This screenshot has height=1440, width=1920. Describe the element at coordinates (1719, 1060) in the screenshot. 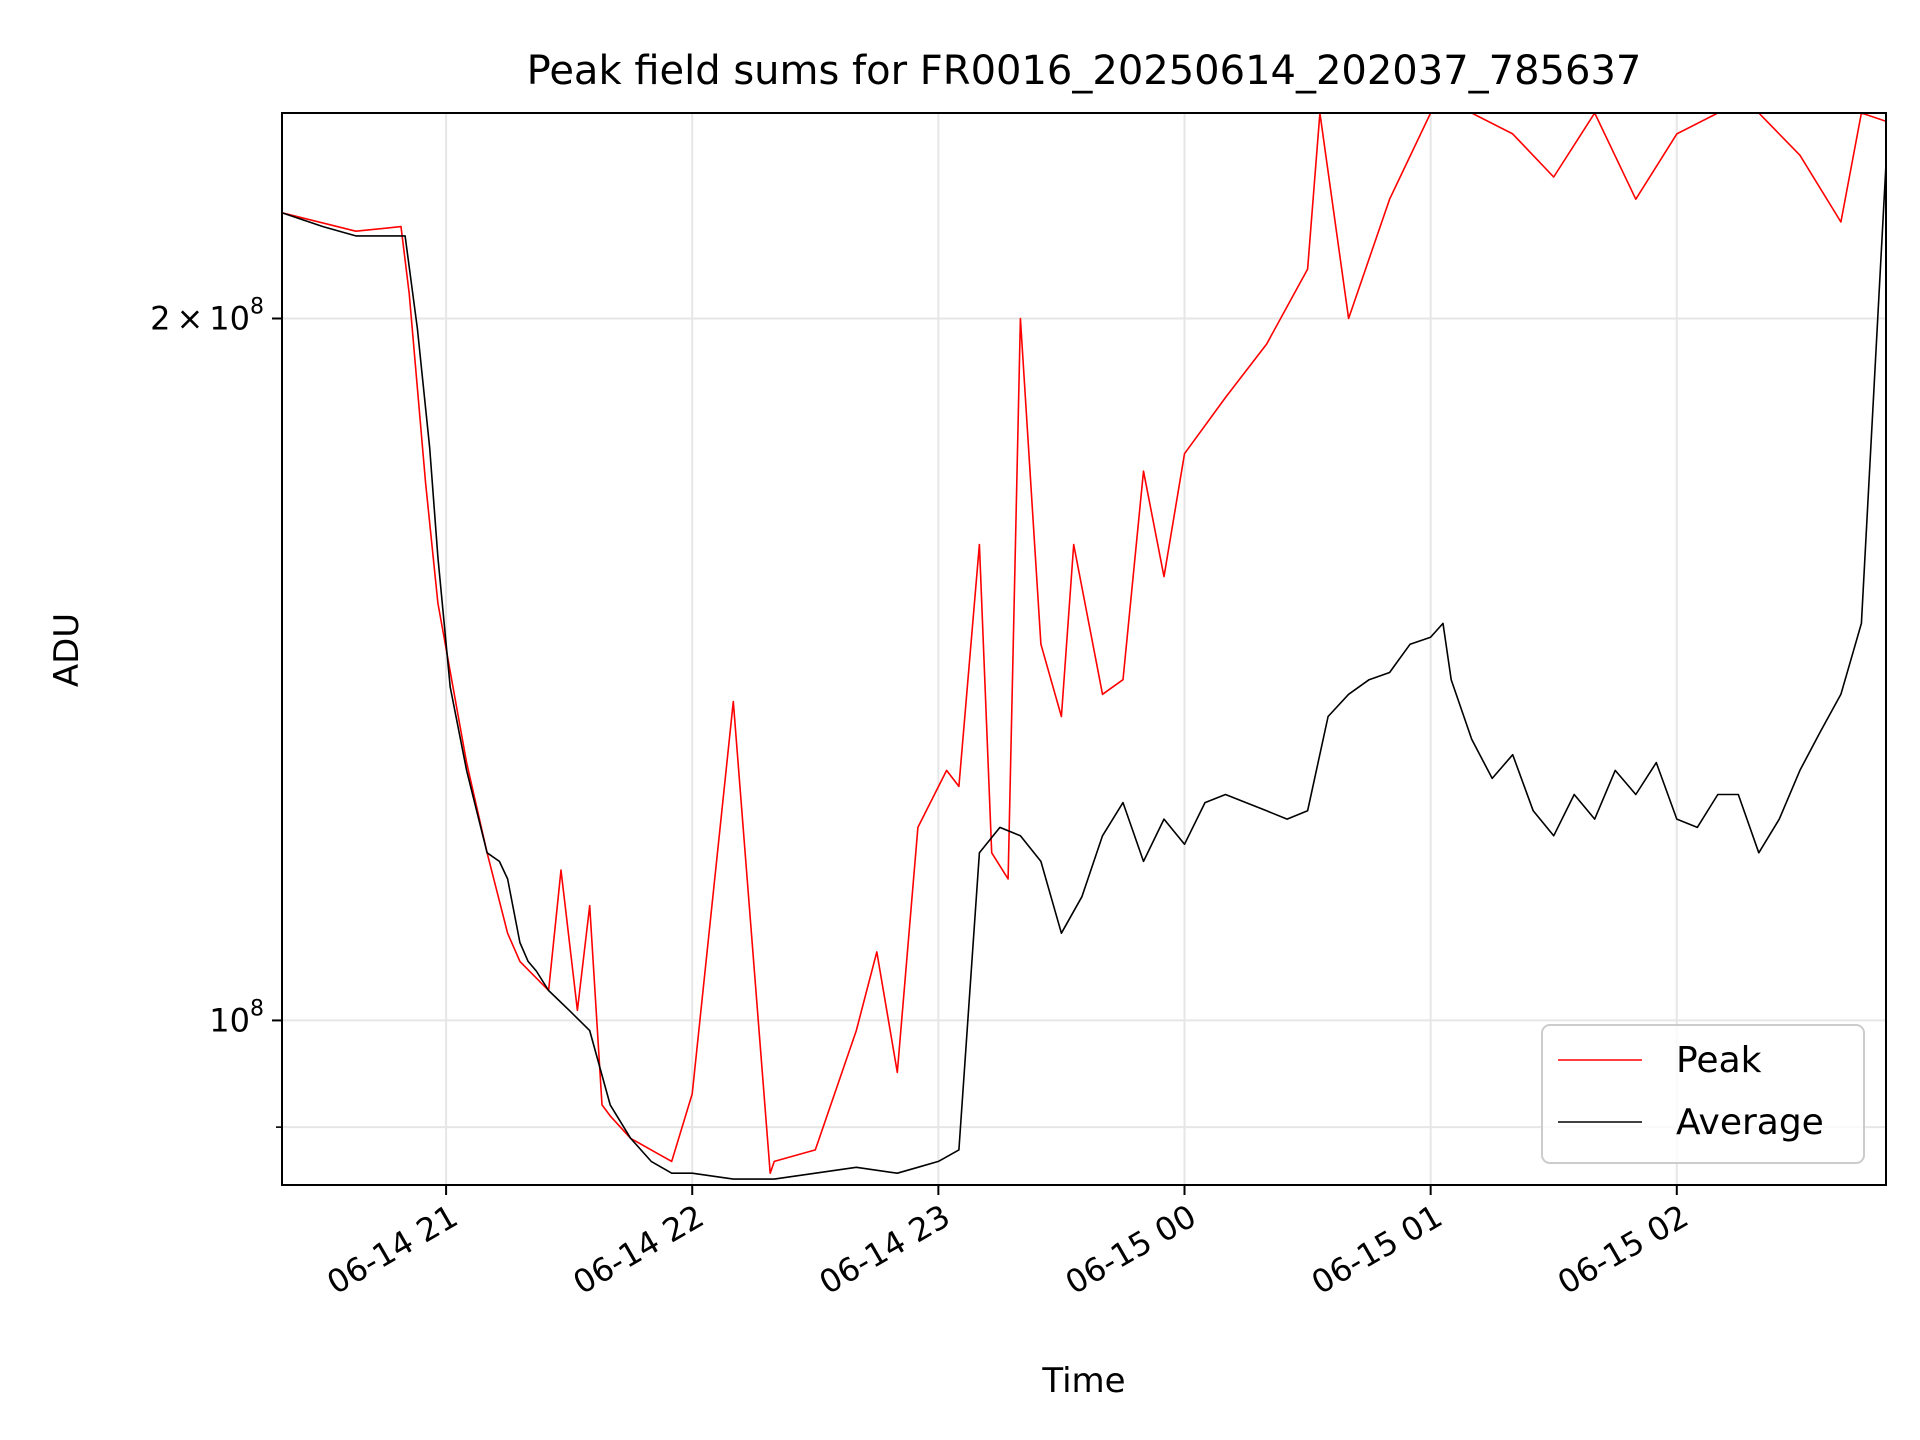

I see `legend-label-peak: Peak` at that location.